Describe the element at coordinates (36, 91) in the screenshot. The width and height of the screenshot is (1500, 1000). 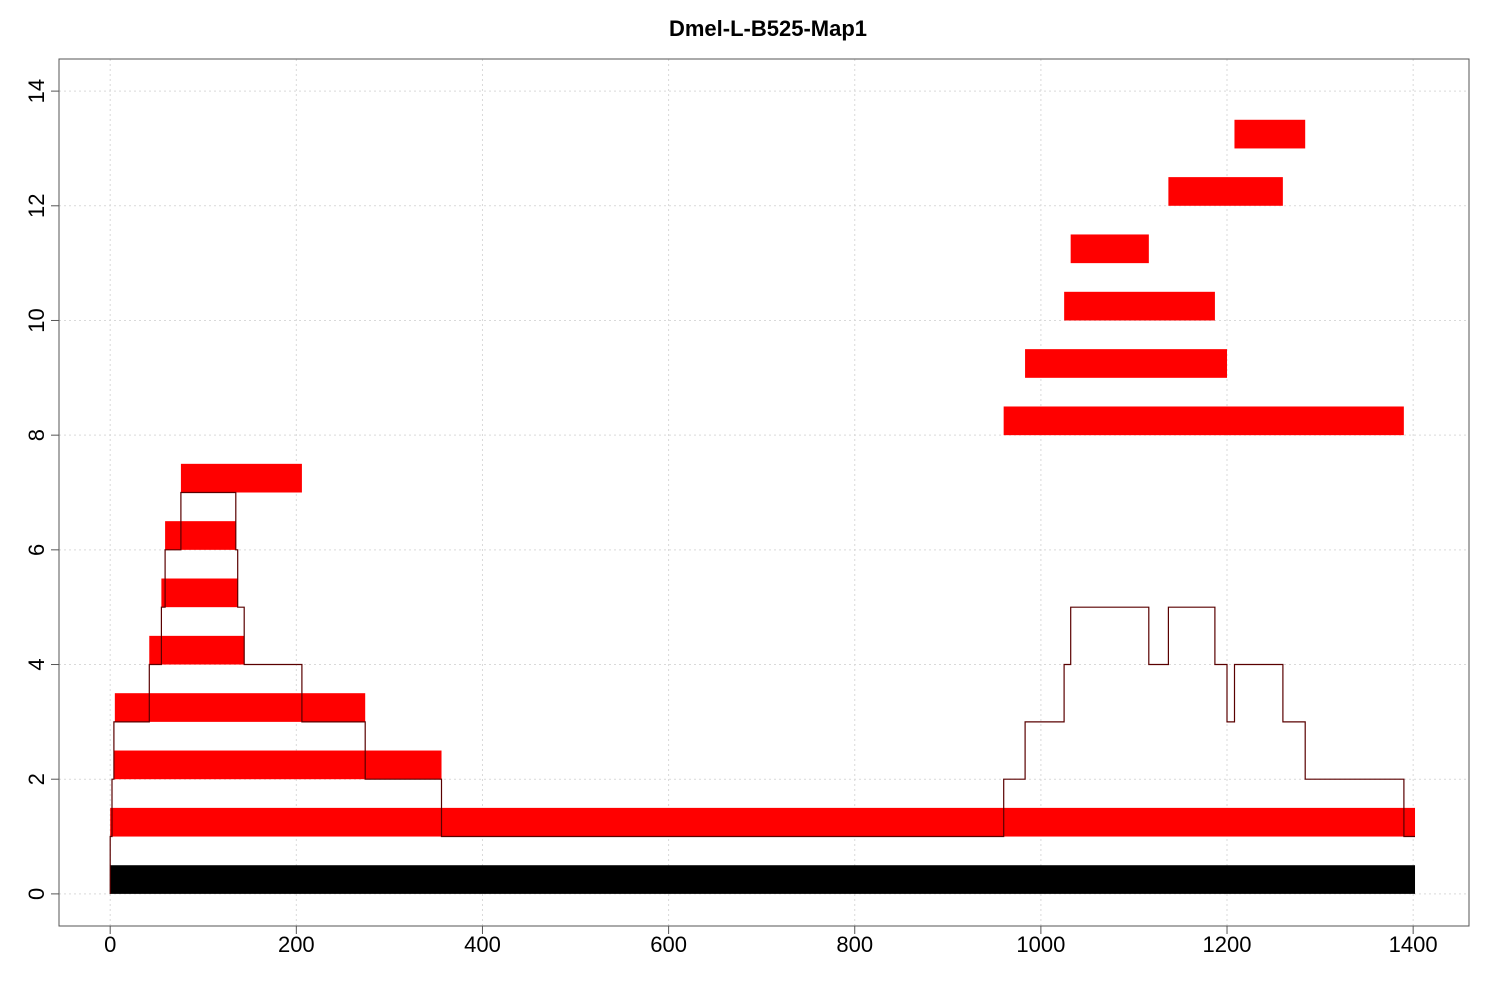
I see `y-tick-label: 14` at that location.